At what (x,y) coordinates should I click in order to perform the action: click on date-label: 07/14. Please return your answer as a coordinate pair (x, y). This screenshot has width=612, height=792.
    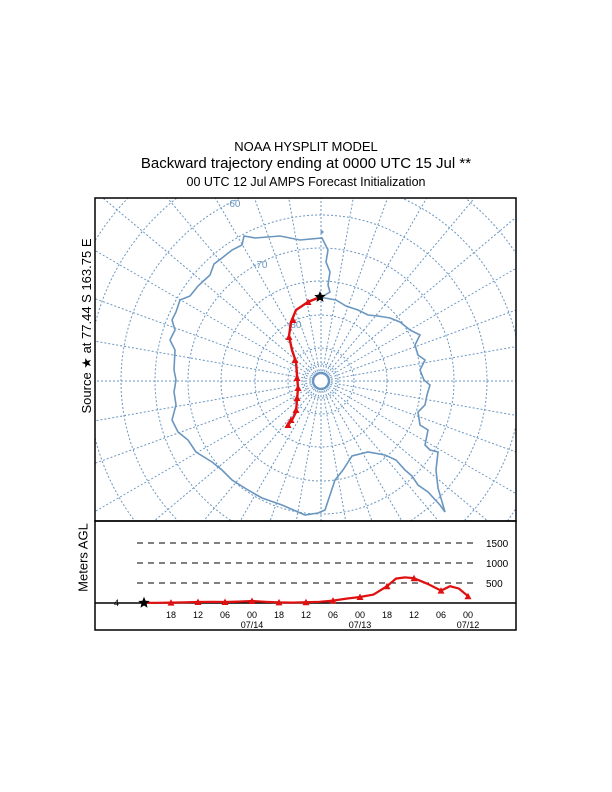
    Looking at the image, I should click on (252, 625).